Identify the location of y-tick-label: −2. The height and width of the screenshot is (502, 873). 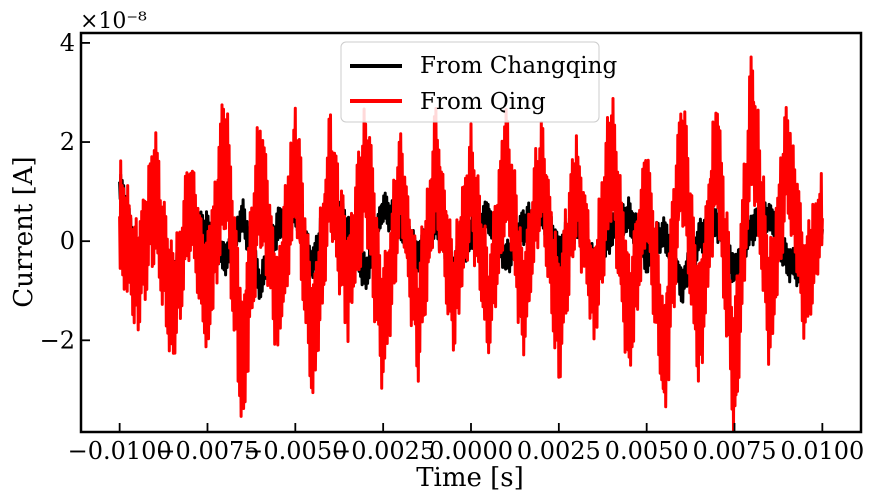
(57, 340).